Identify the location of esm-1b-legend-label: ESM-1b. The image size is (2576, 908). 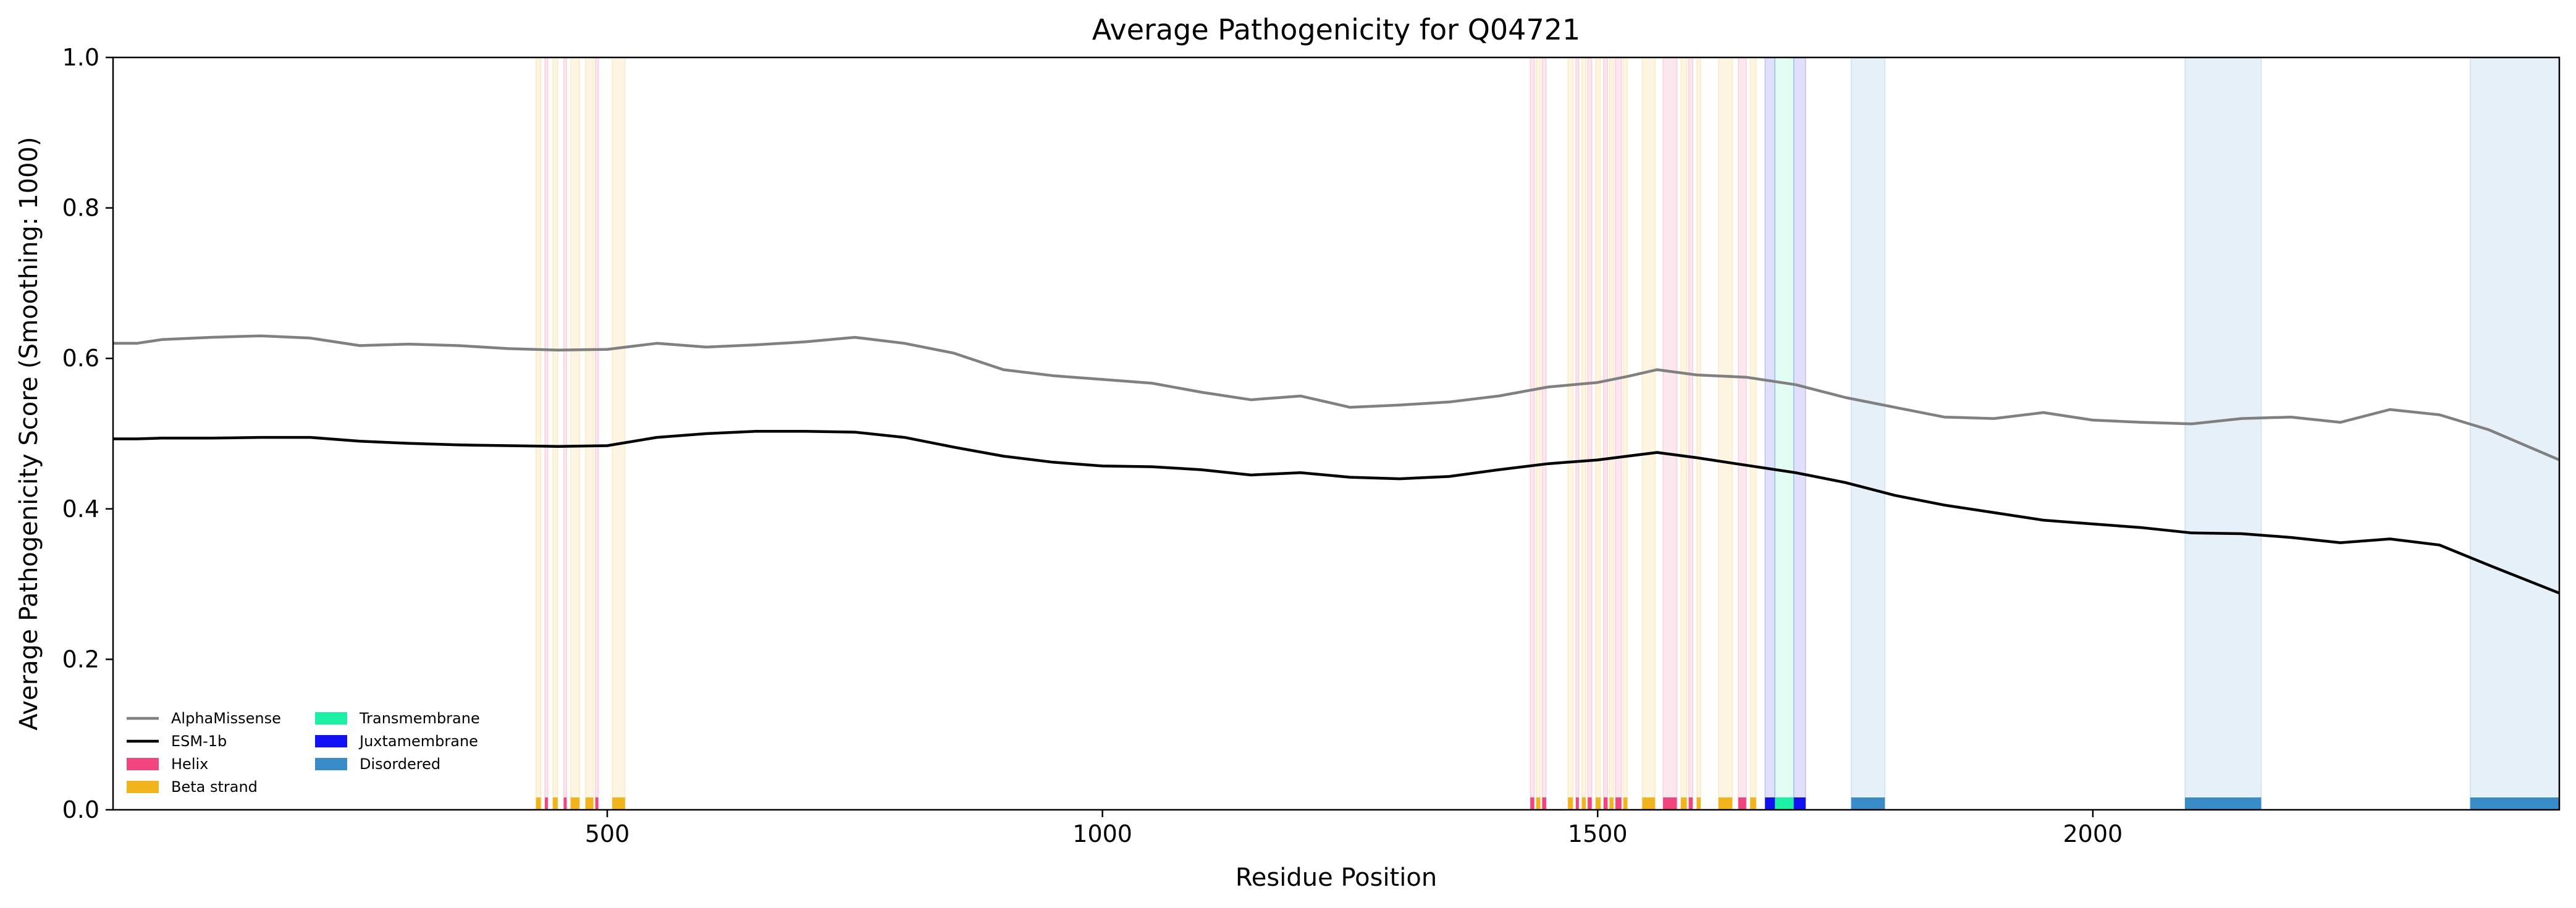
(199, 741).